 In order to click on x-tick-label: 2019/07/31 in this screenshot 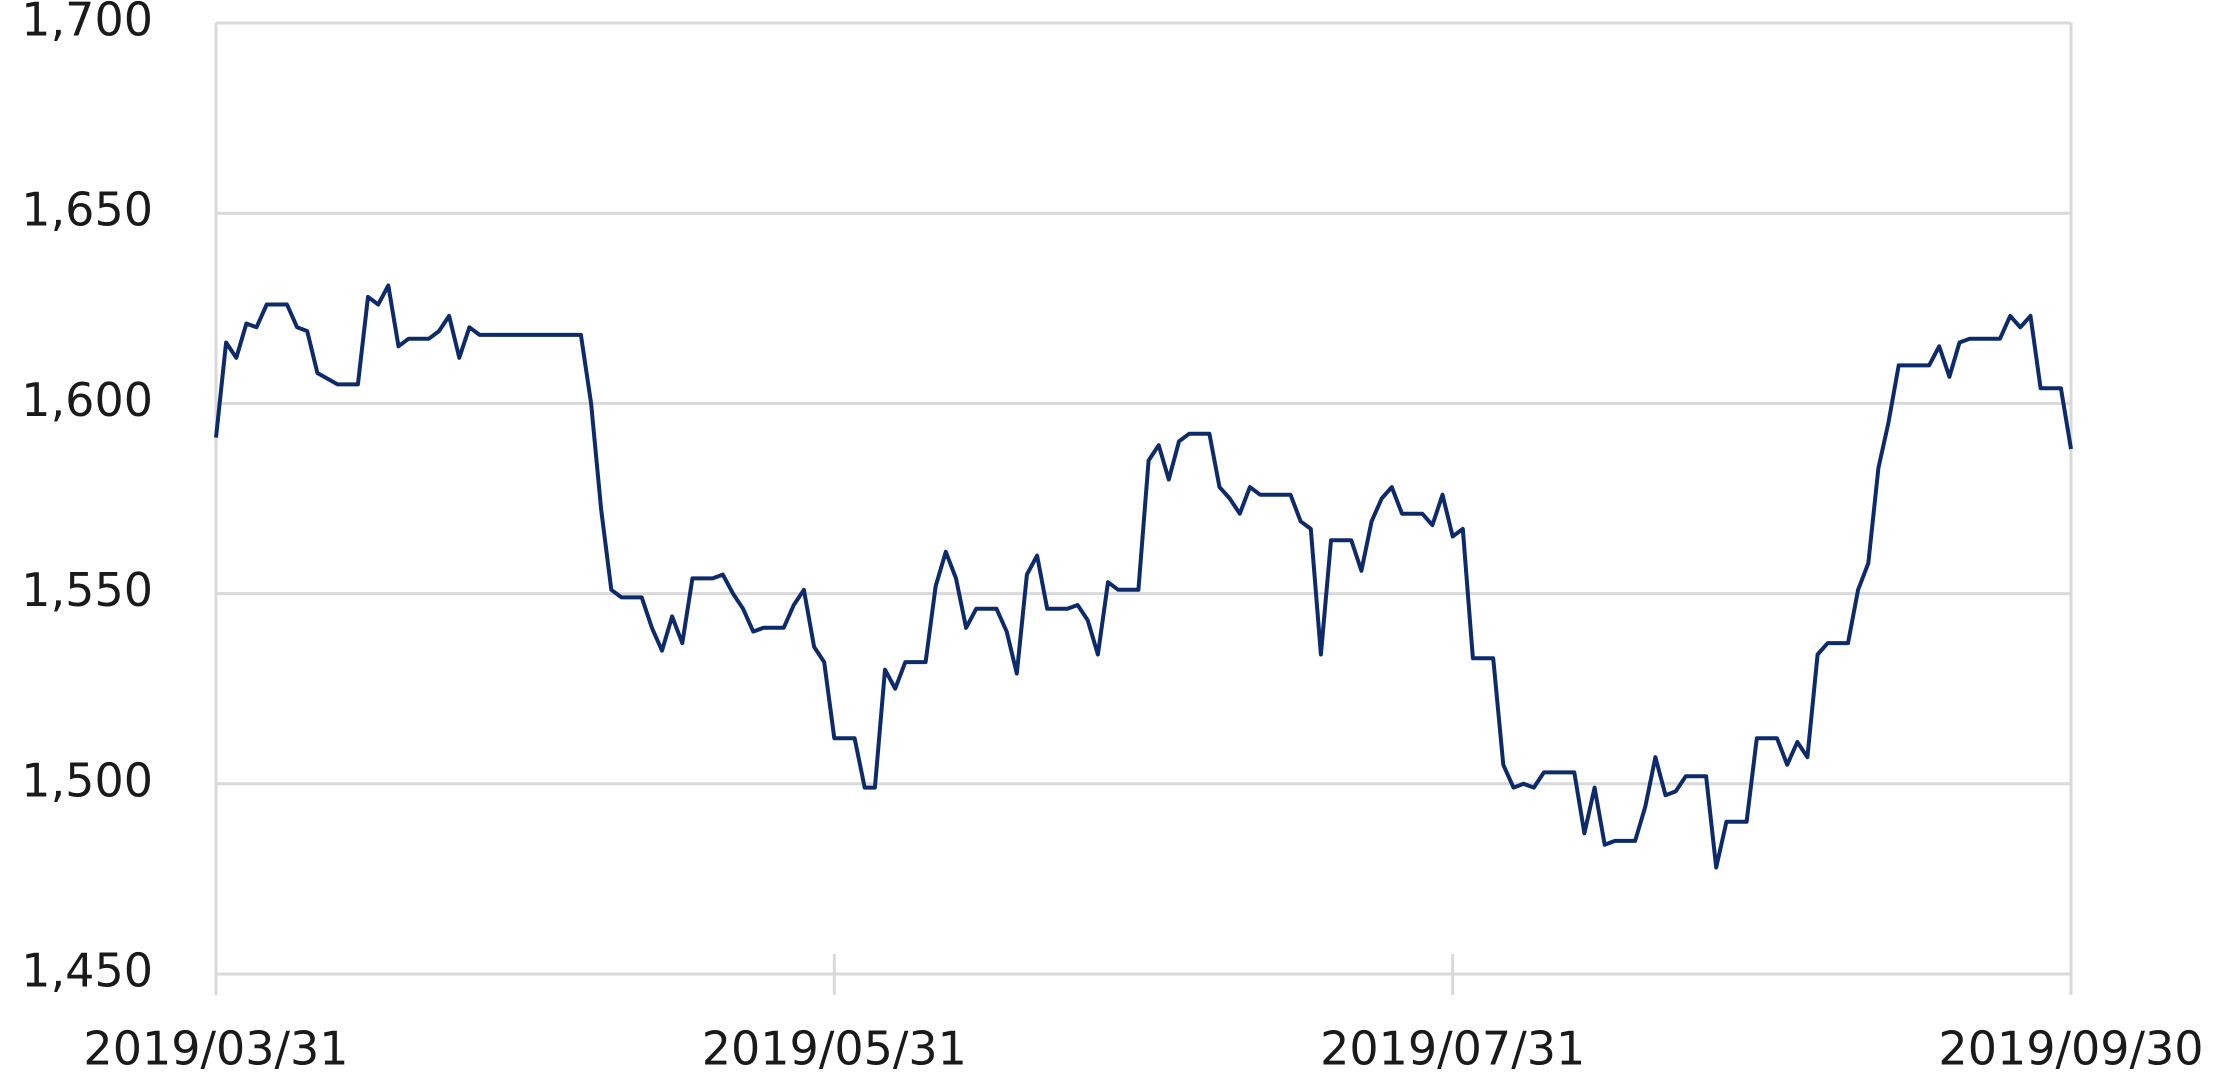, I will do `click(1452, 1049)`.